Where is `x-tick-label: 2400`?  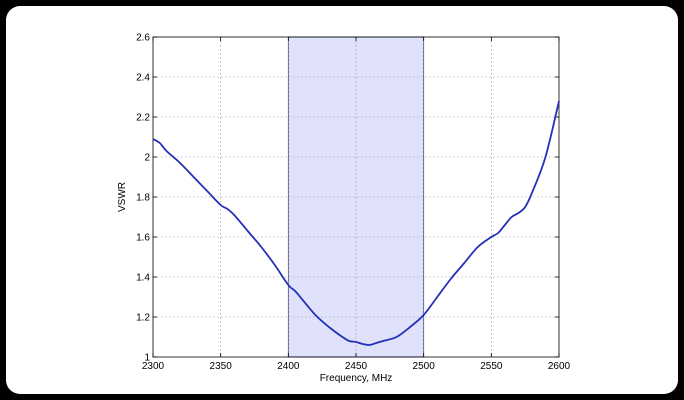 x-tick-label: 2400 is located at coordinates (288, 366).